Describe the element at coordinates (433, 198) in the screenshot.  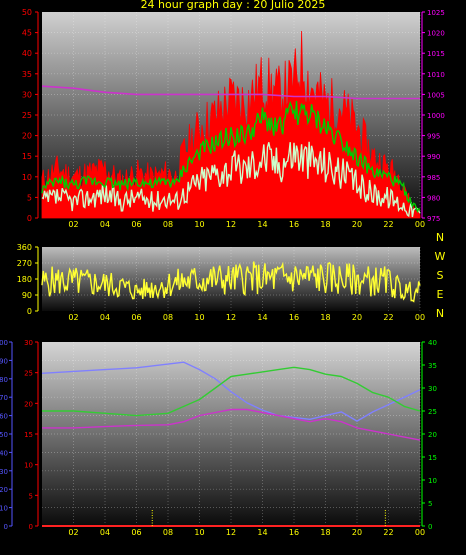
I see `right-axis-label: 980` at that location.